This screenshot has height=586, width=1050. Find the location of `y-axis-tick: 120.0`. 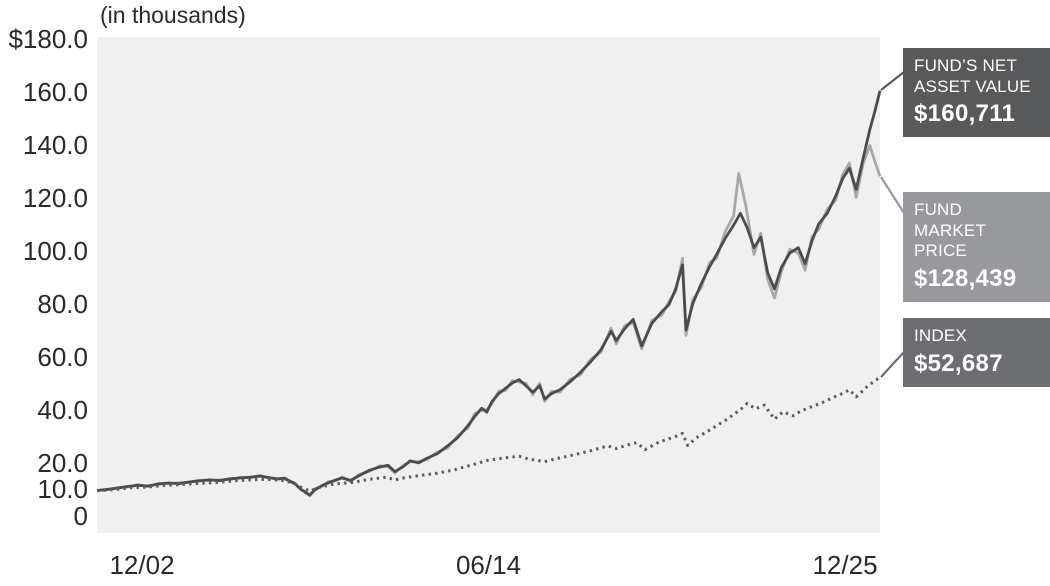

y-axis-tick: 120.0 is located at coordinates (55, 197).